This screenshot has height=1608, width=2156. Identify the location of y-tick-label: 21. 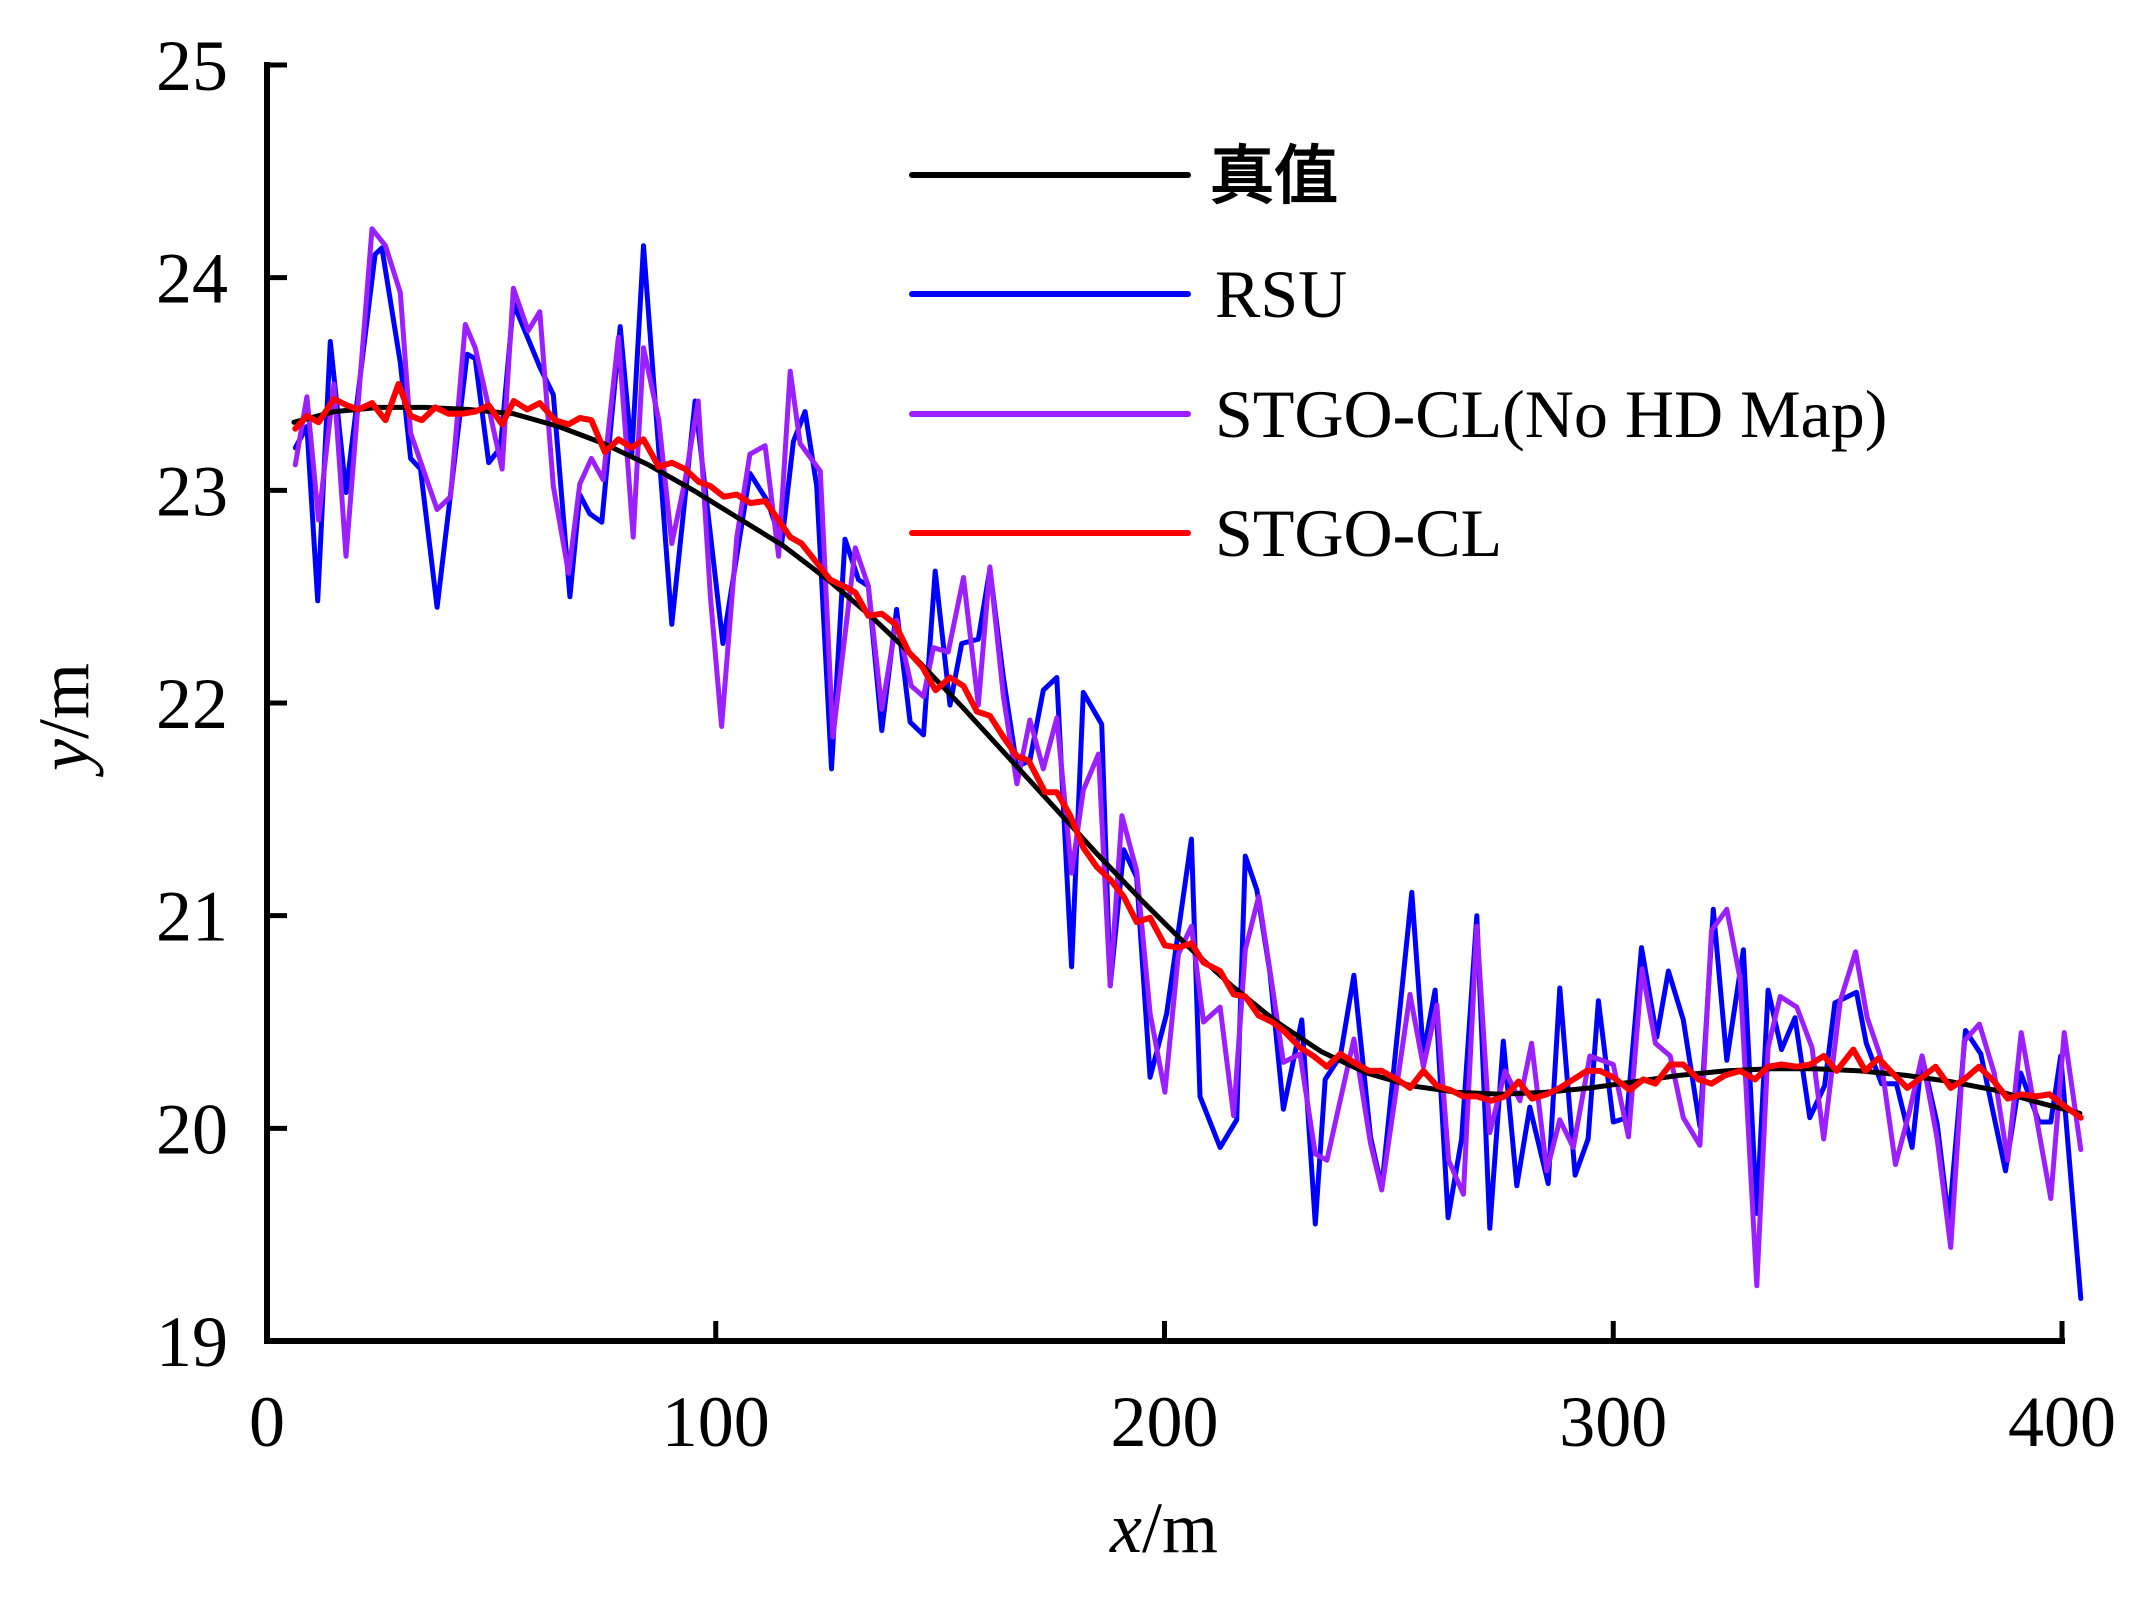
(192, 917).